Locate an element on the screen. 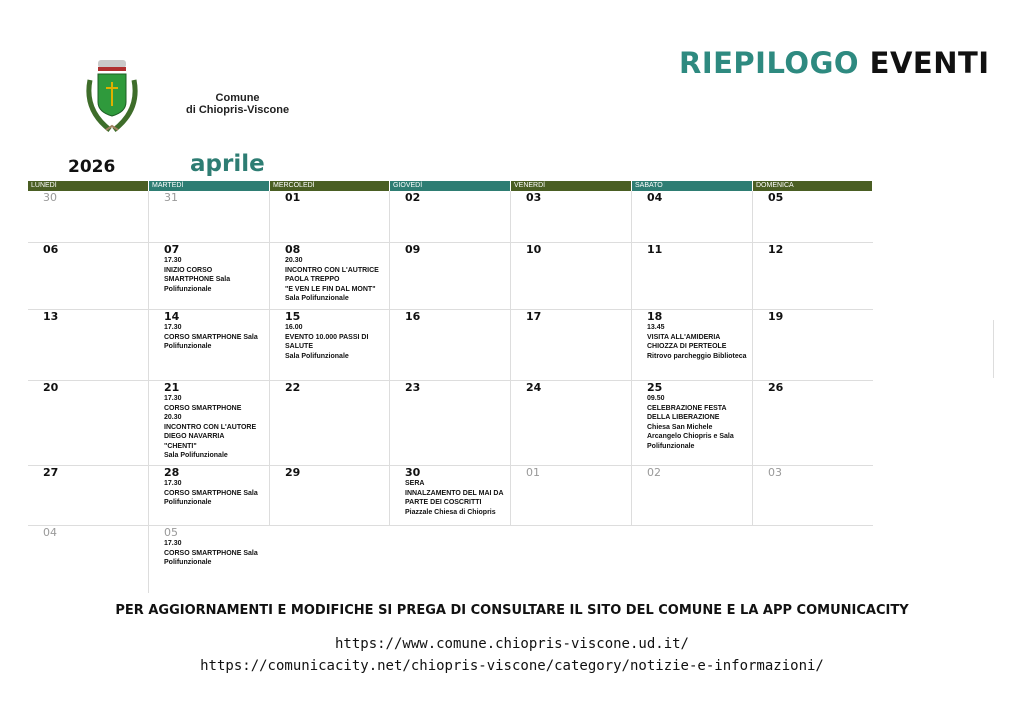 This screenshot has height=724, width=1024. calendar-day-cell: 06 is located at coordinates (88, 276).